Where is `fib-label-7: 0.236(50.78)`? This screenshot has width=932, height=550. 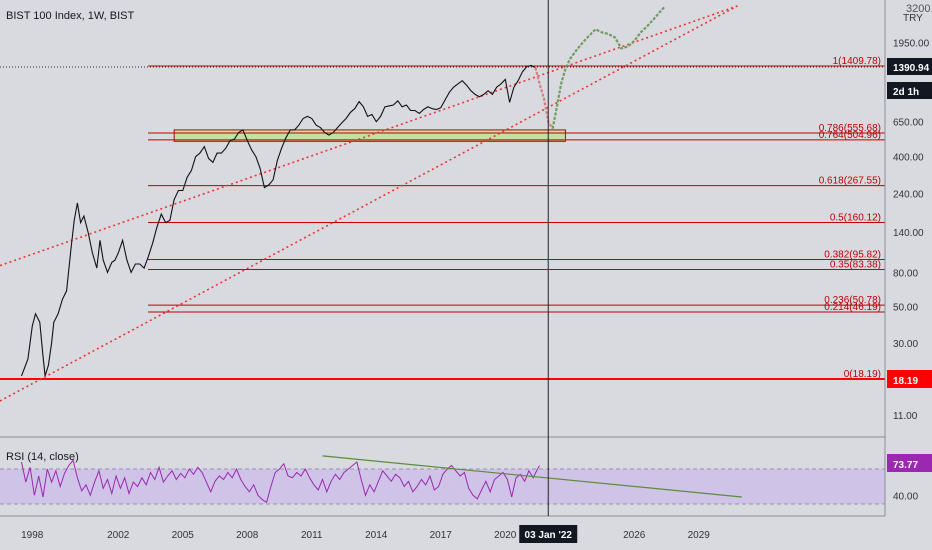
fib-label-7: 0.236(50.78) is located at coordinates (852, 300).